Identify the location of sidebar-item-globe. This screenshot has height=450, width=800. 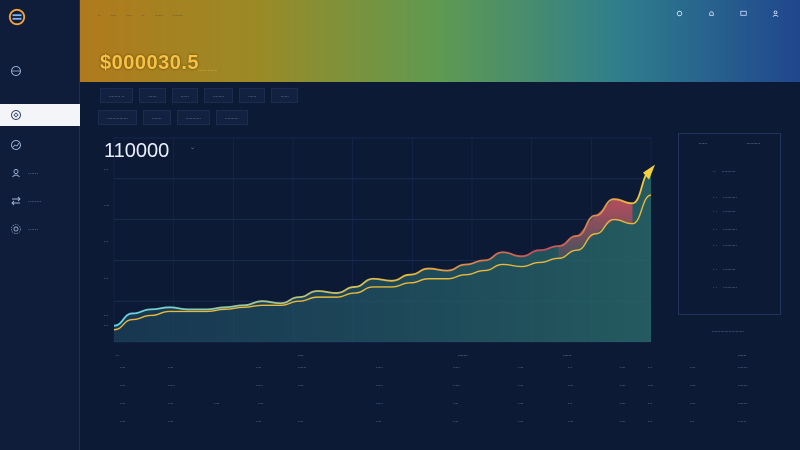
(40, 71).